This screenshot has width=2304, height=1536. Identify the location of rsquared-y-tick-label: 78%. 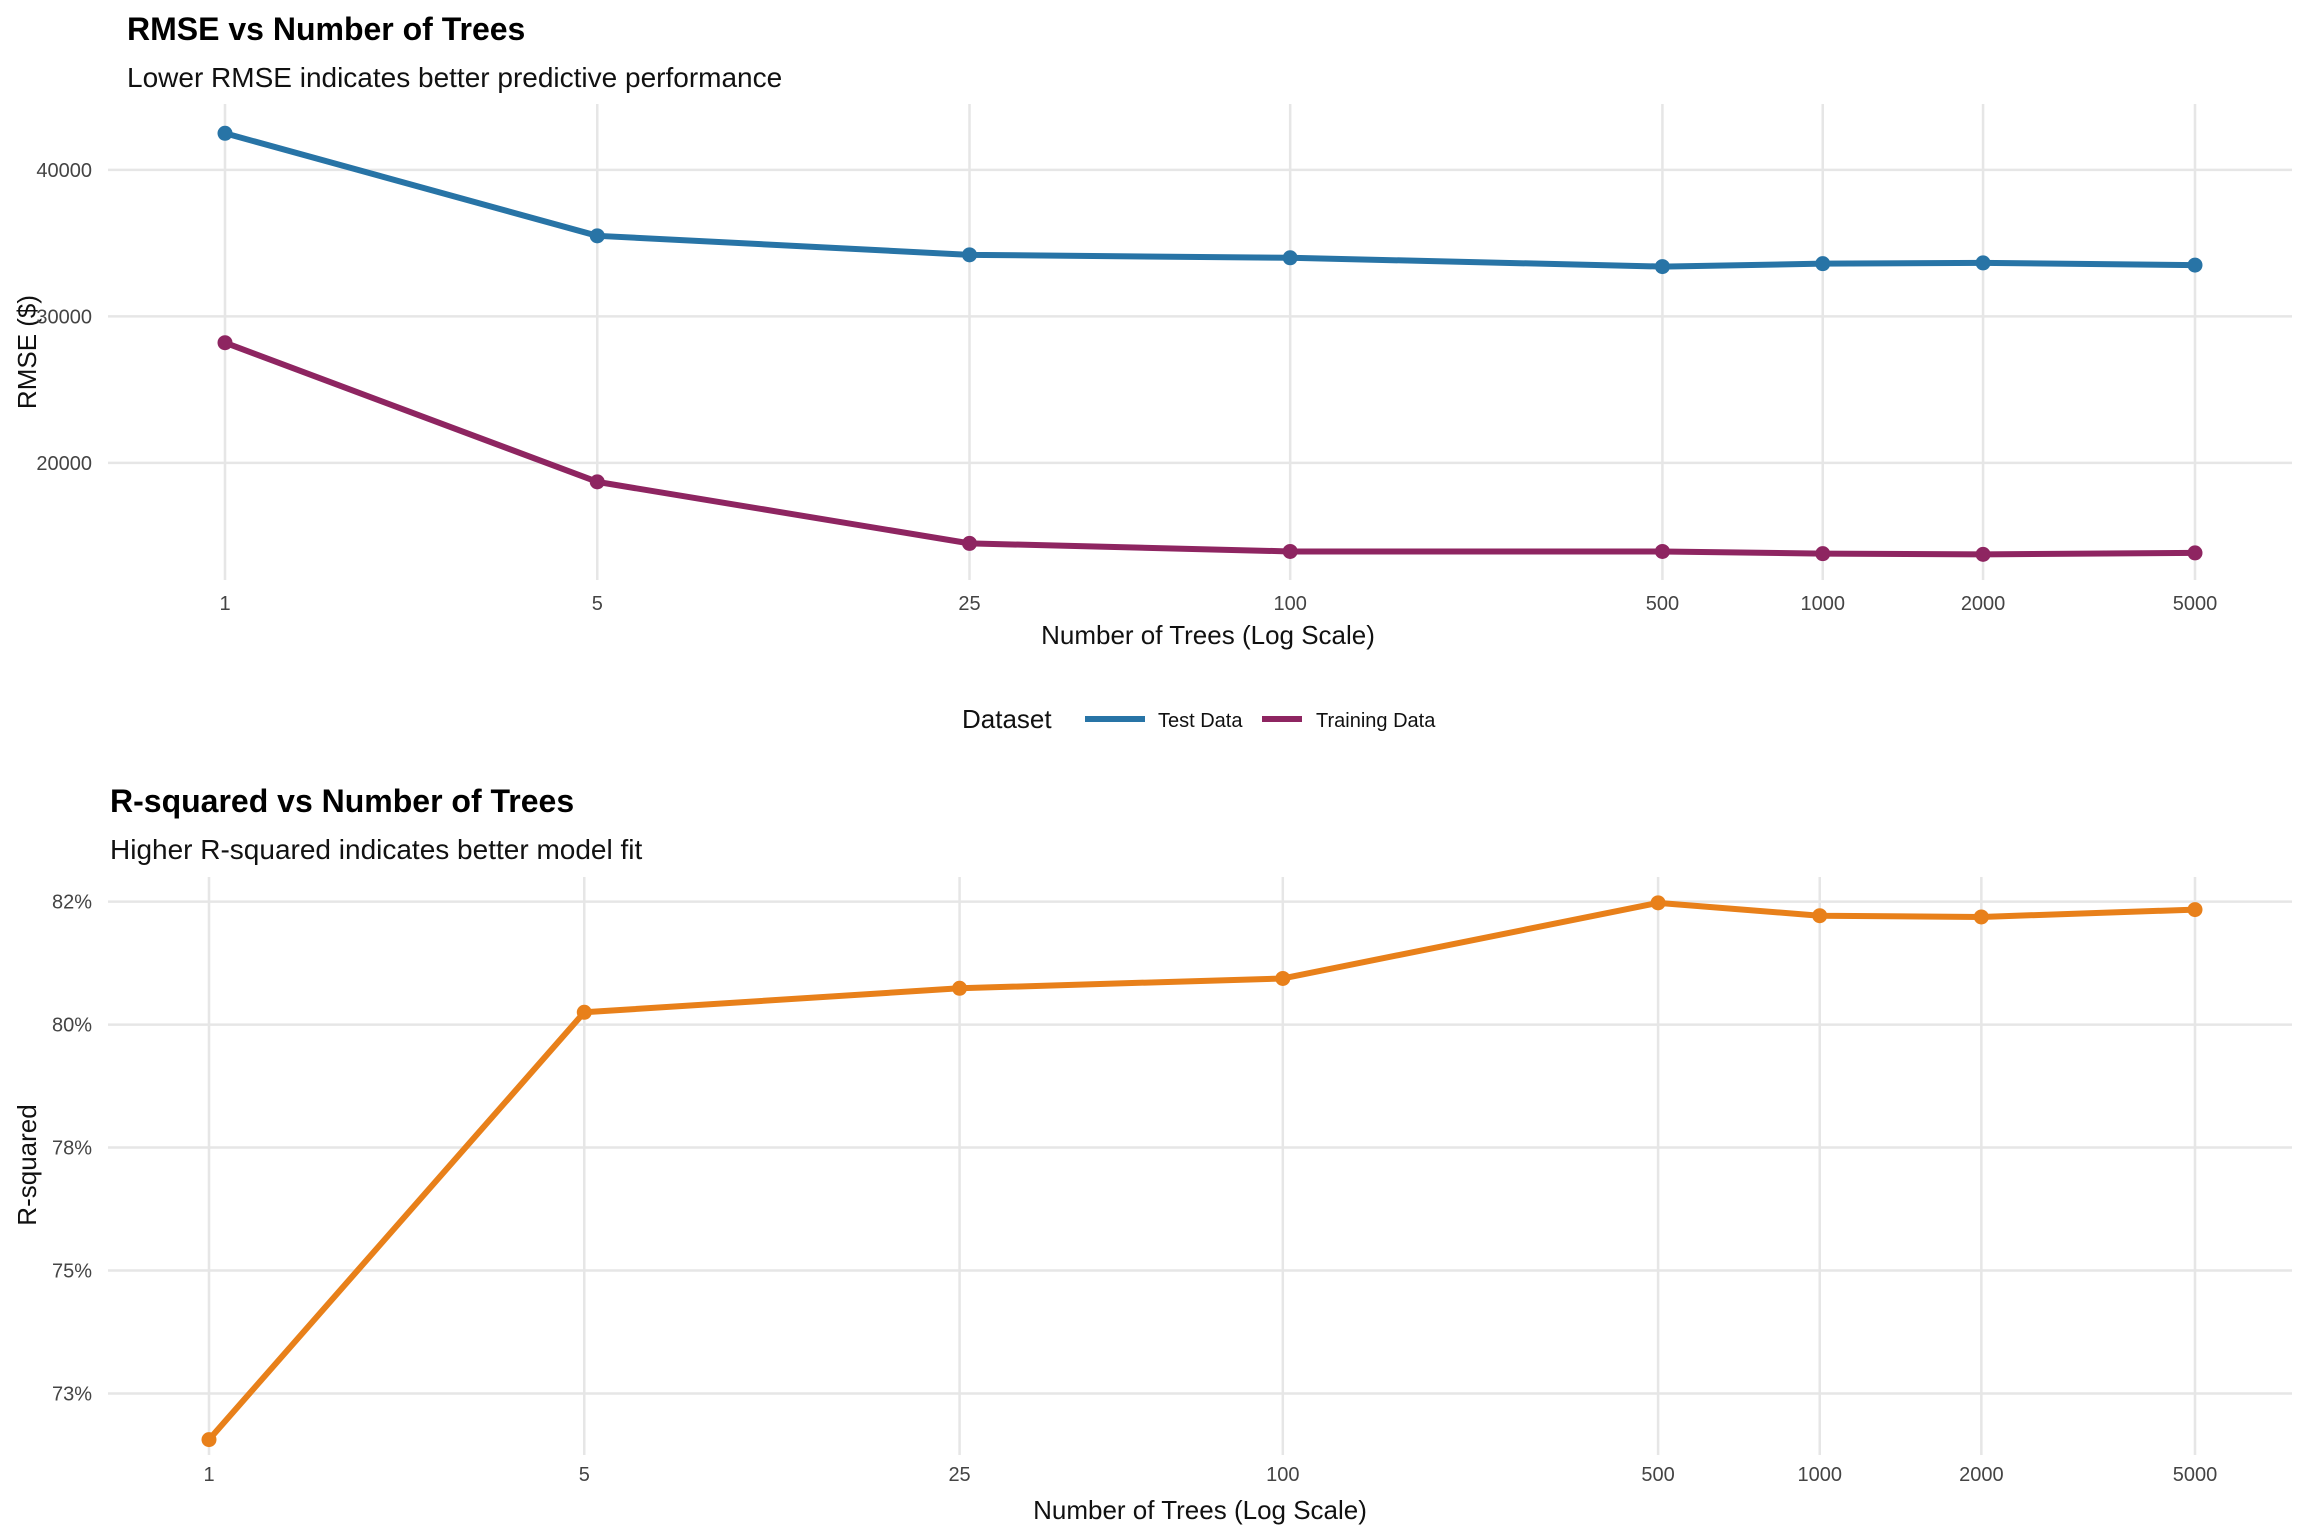
(72, 1149).